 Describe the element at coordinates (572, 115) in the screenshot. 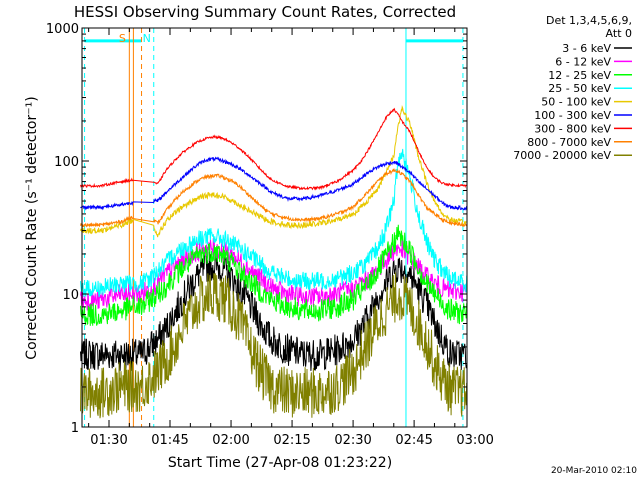

I see `legend-label: 100 - 300 keV` at that location.